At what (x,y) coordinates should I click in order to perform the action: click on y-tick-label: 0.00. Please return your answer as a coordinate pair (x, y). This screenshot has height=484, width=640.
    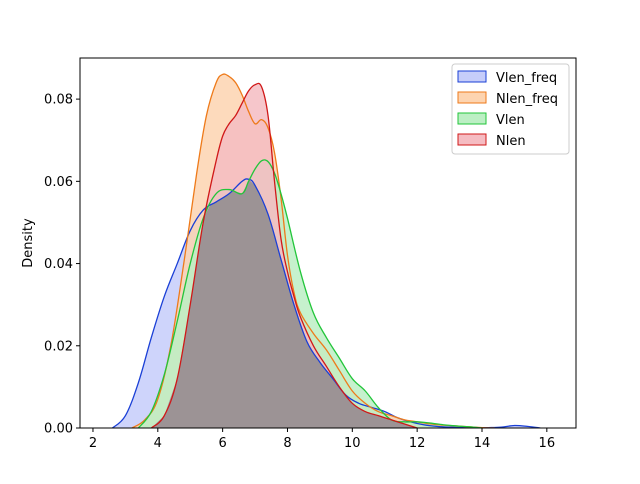
    Looking at the image, I should click on (58, 429).